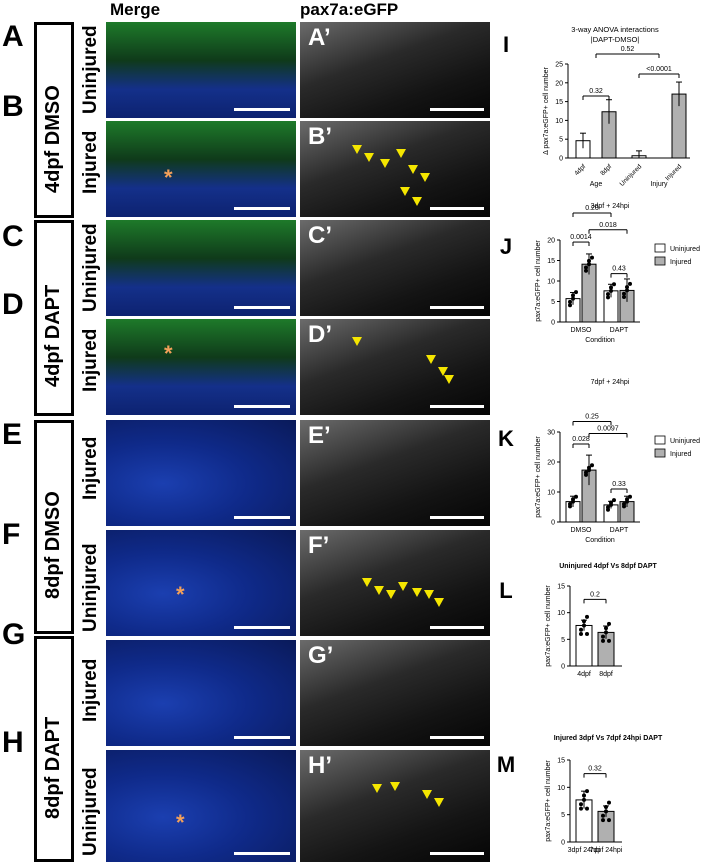 The image size is (708, 868). I want to click on panel-label-g-prime: G’, so click(321, 655).